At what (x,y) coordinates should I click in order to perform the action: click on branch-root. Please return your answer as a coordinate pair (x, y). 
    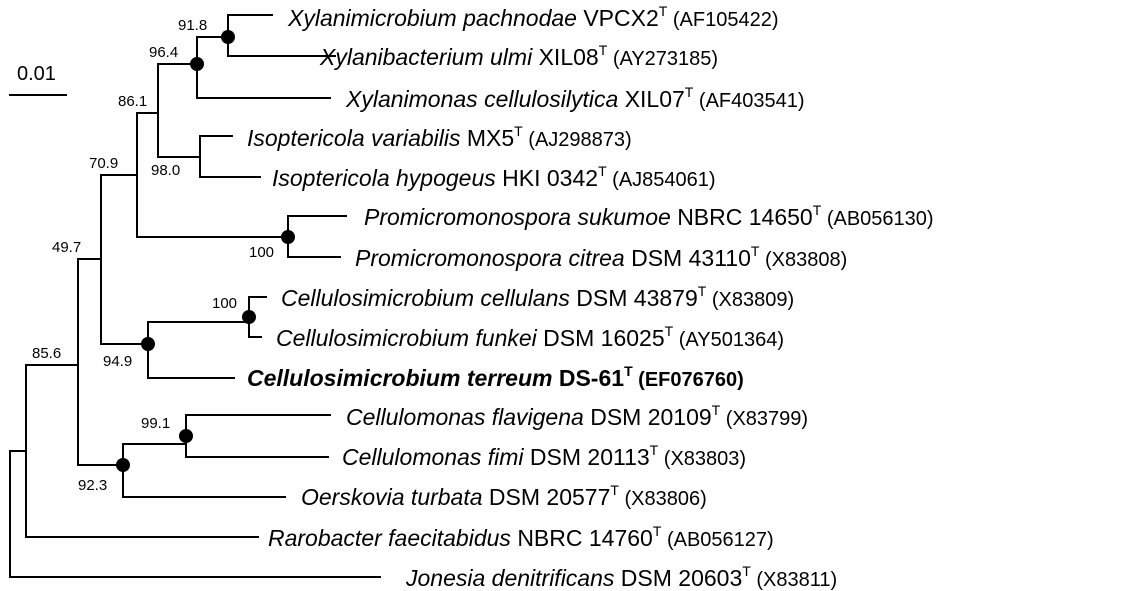
    Looking at the image, I should click on (195, 514).